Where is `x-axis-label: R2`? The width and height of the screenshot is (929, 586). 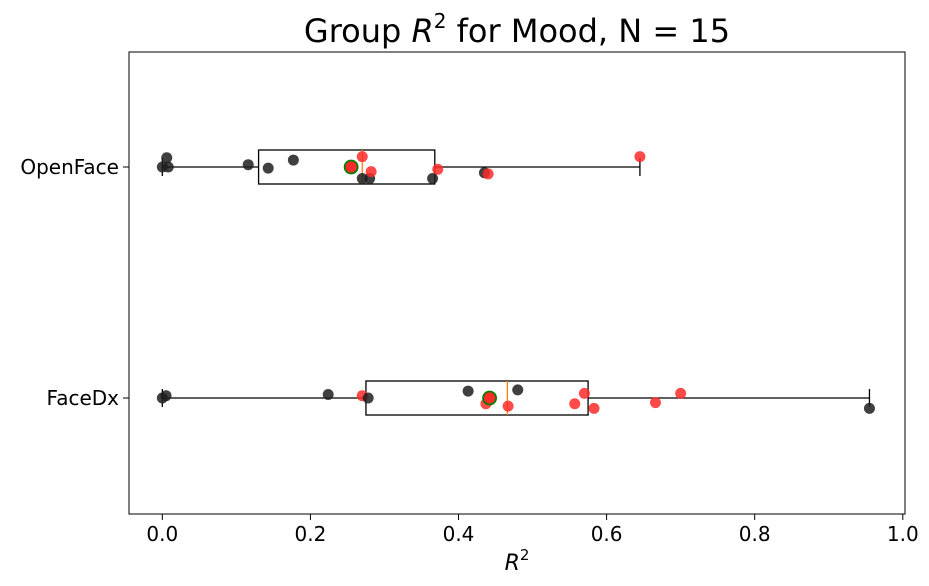
x-axis-label: R2 is located at coordinates (517, 561).